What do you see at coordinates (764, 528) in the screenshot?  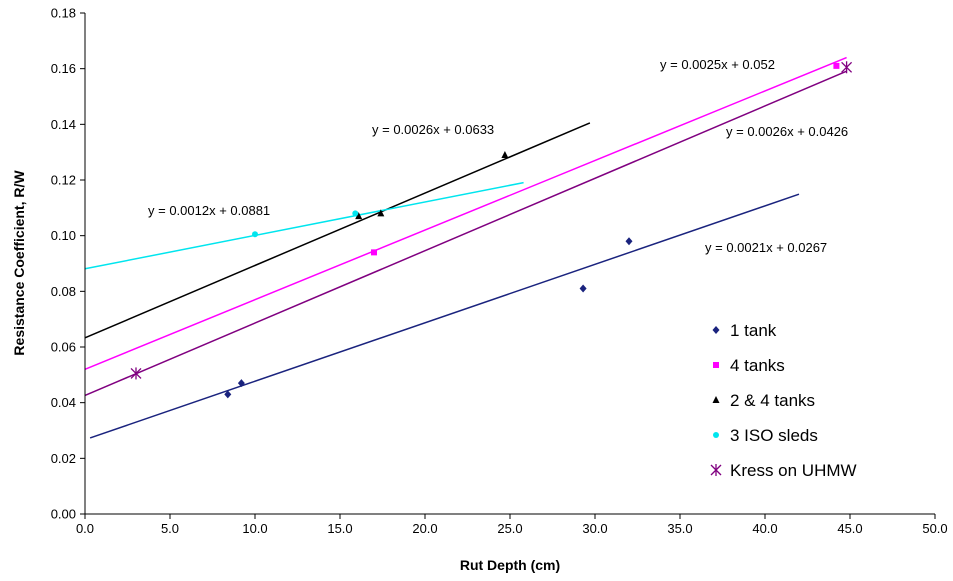 I see `x-tick-label: 40.0` at bounding box center [764, 528].